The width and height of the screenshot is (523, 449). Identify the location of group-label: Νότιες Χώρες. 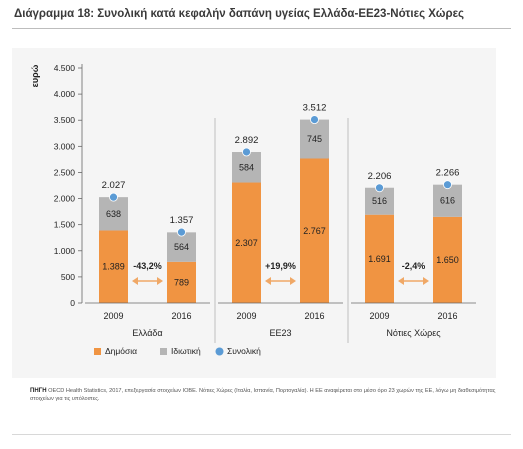
(413, 333).